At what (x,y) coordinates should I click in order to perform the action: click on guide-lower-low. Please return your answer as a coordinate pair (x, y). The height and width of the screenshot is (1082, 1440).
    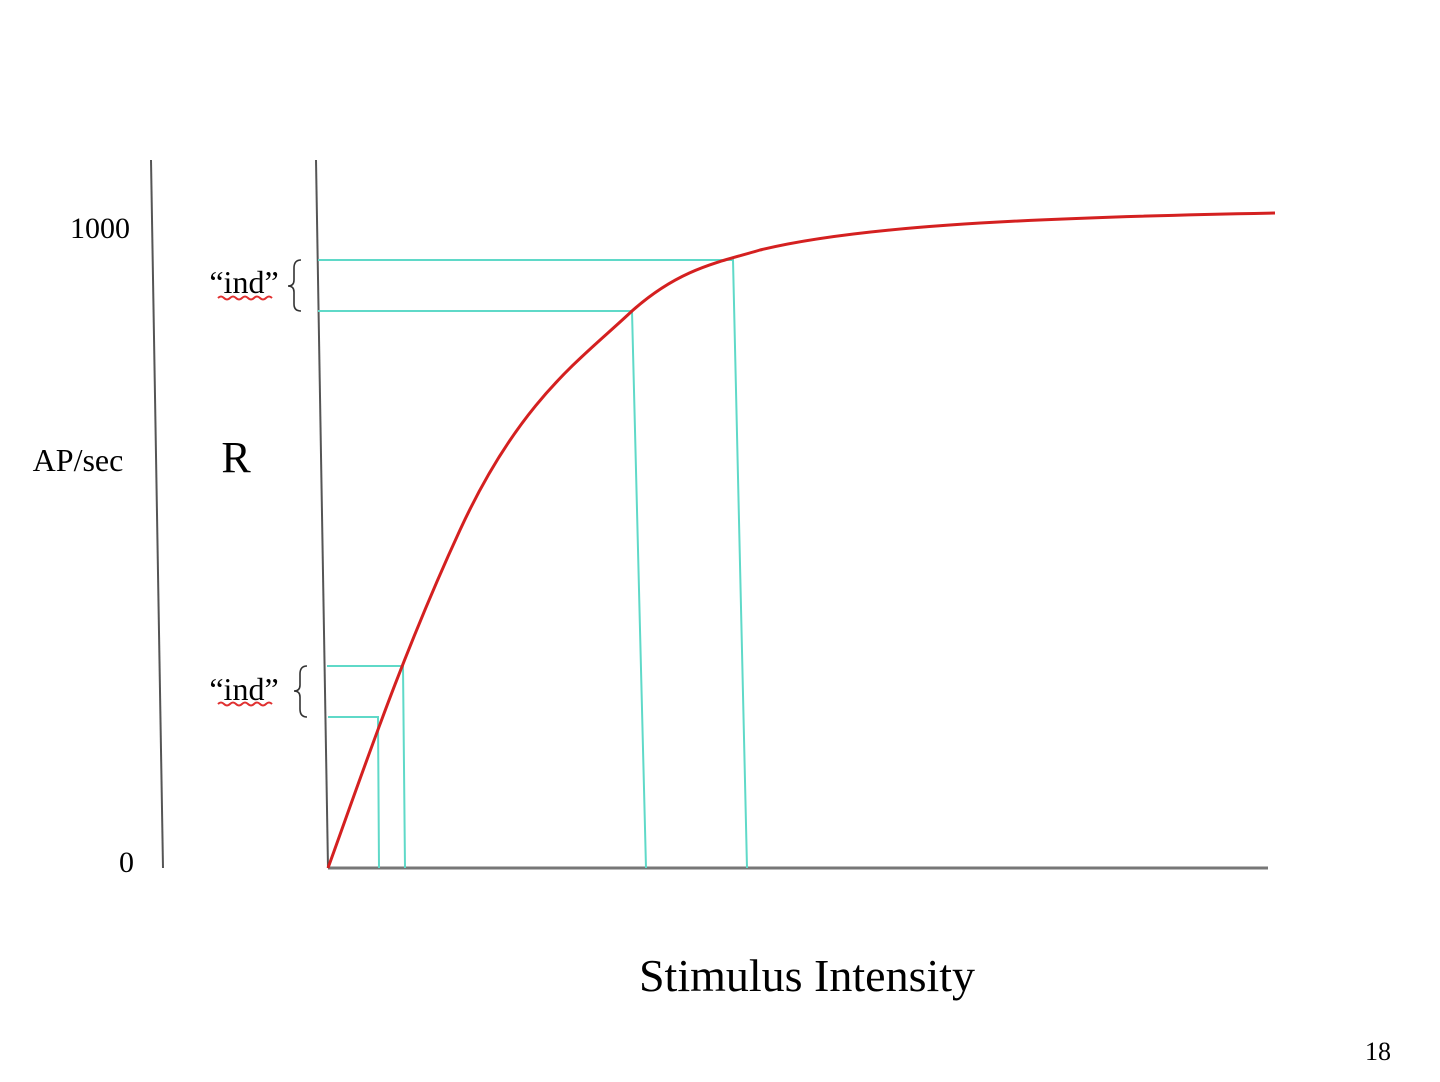
    Looking at the image, I should click on (354, 792).